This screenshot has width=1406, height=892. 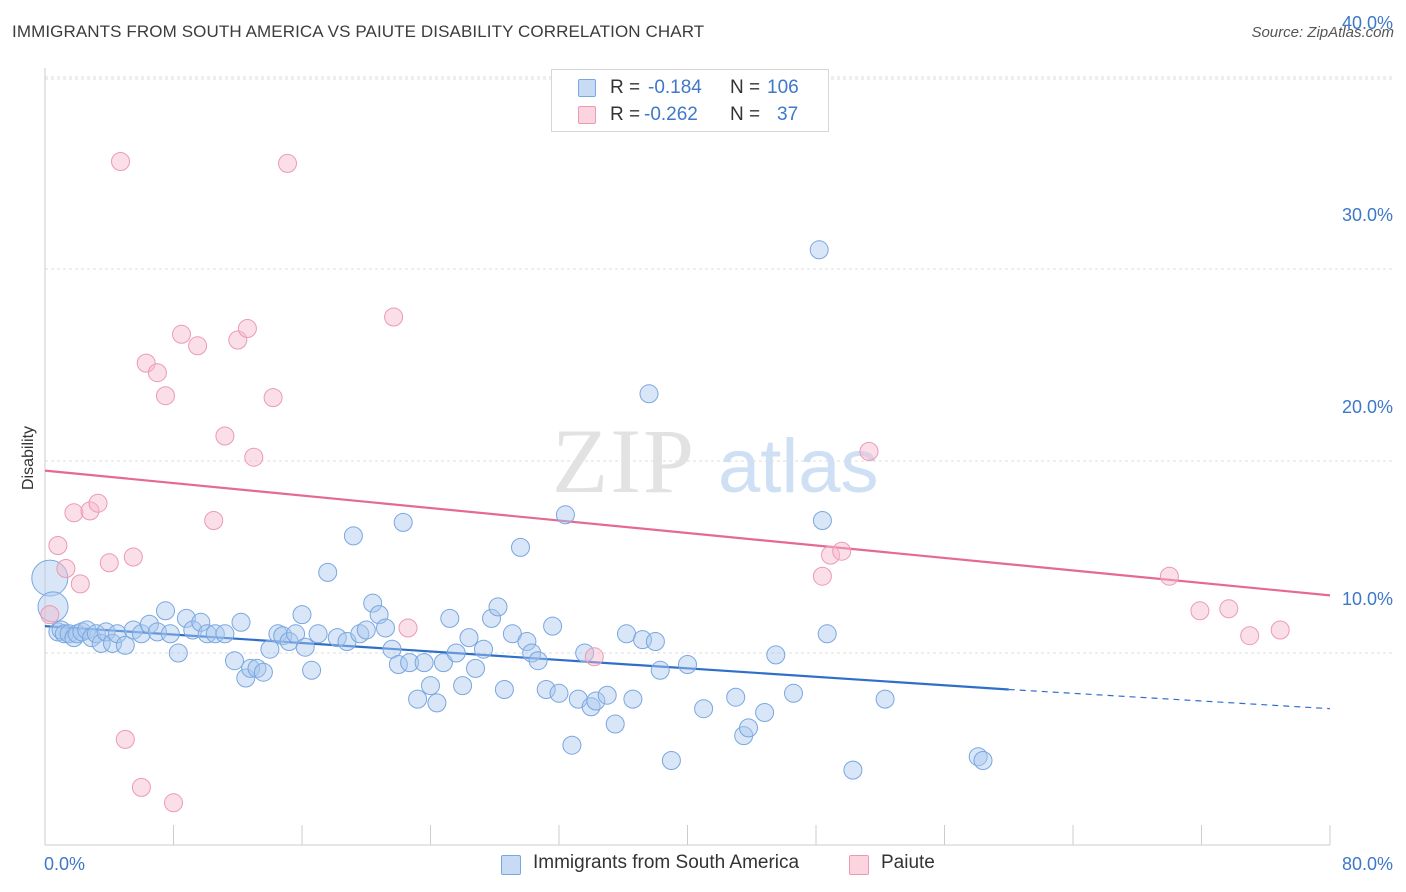 I want to click on n-label: N =, so click(x=745, y=87).